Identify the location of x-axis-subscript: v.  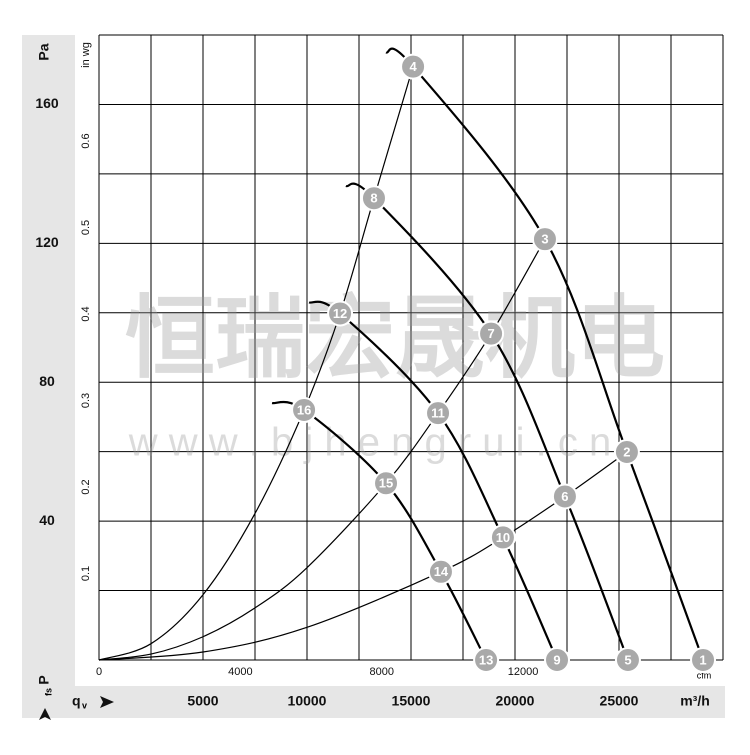
(84, 705).